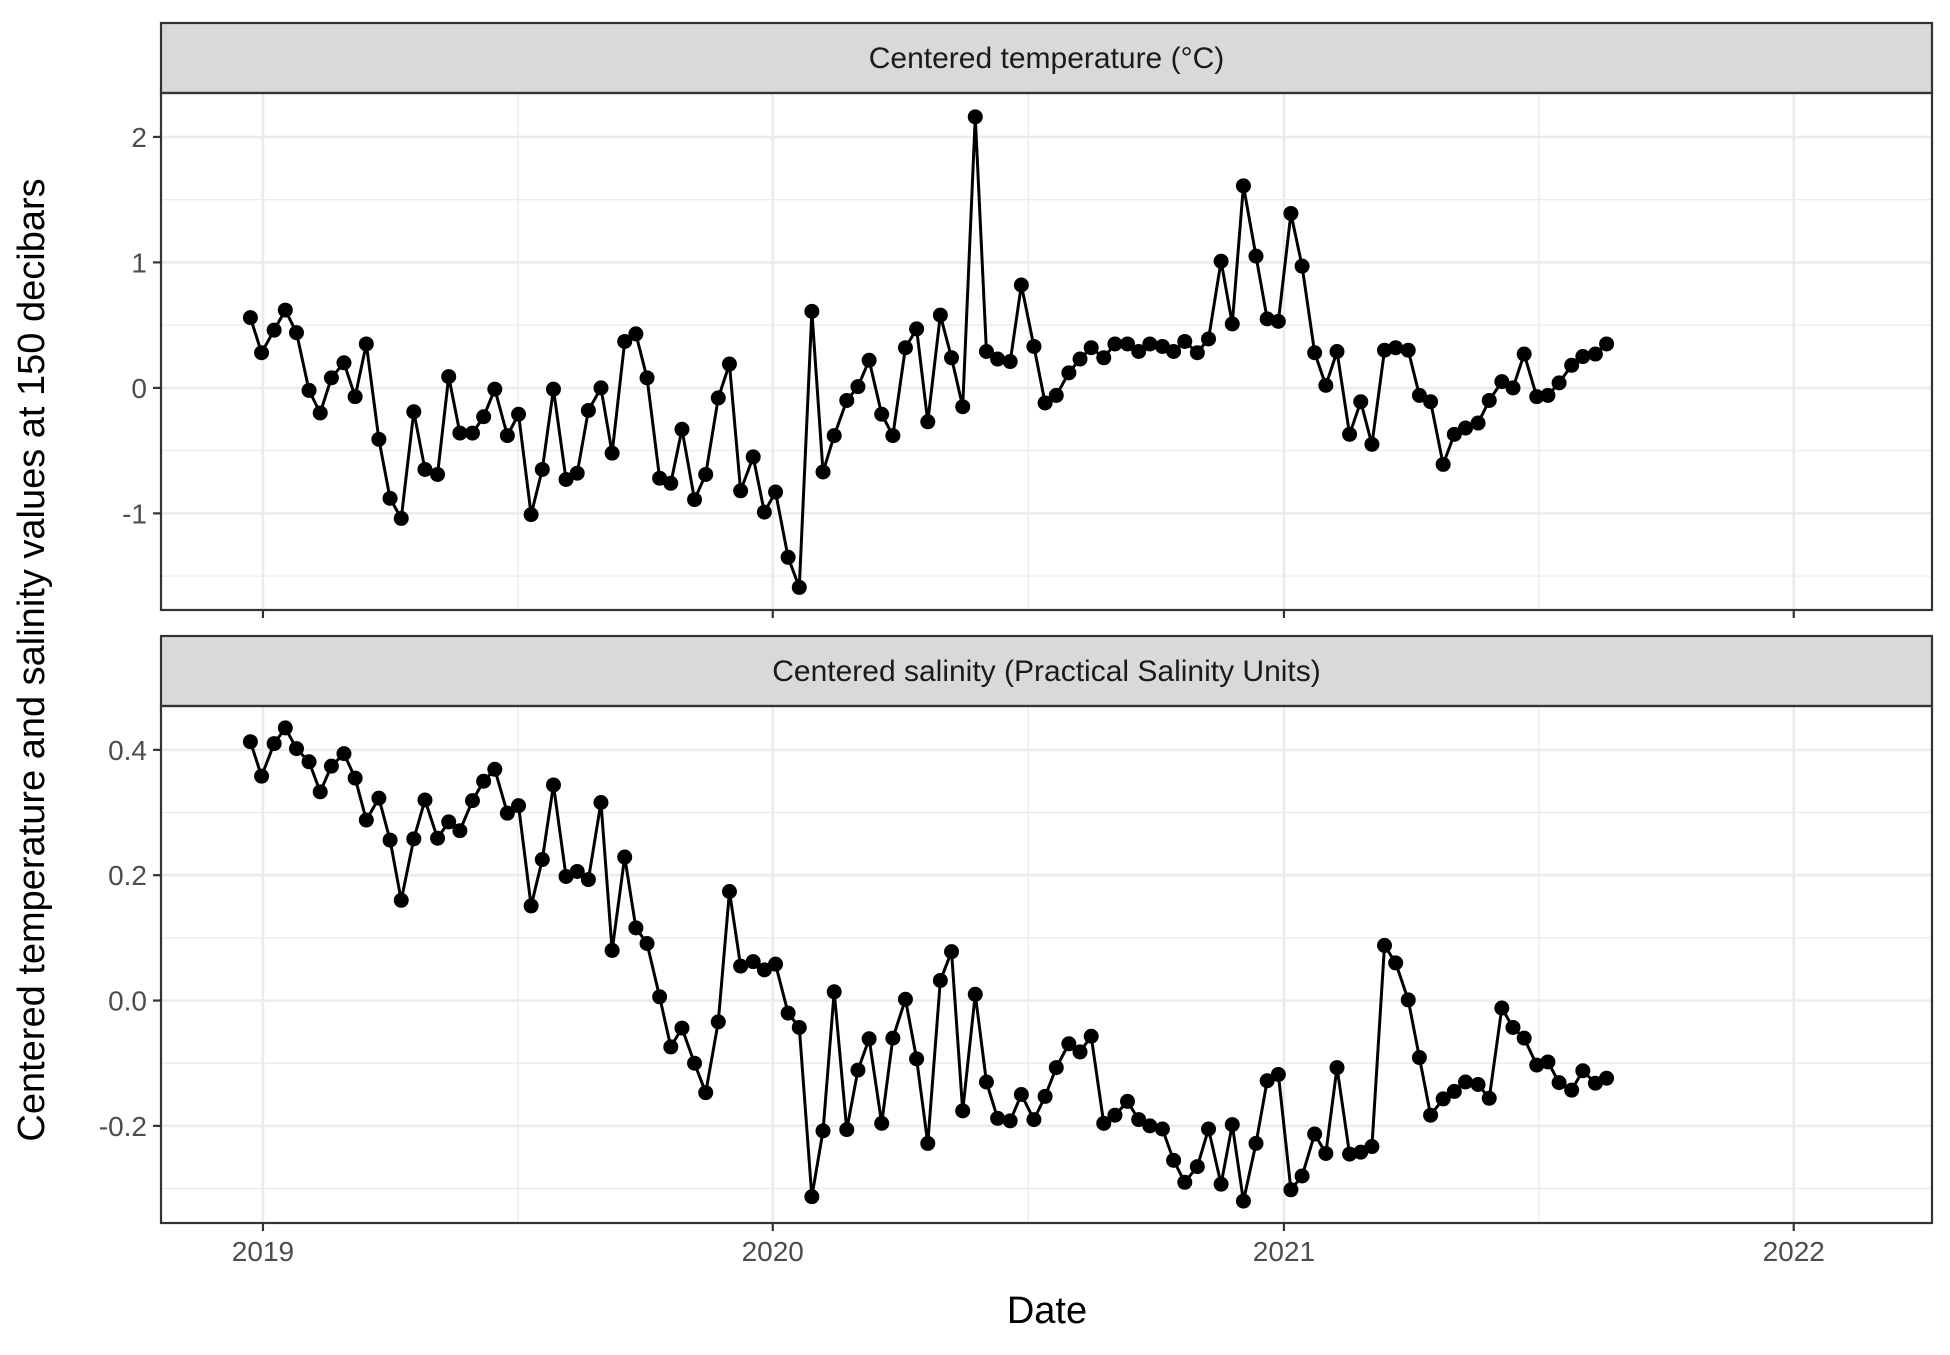  What do you see at coordinates (123, 1126) in the screenshot?
I see `y-tick-label: -0.2` at bounding box center [123, 1126].